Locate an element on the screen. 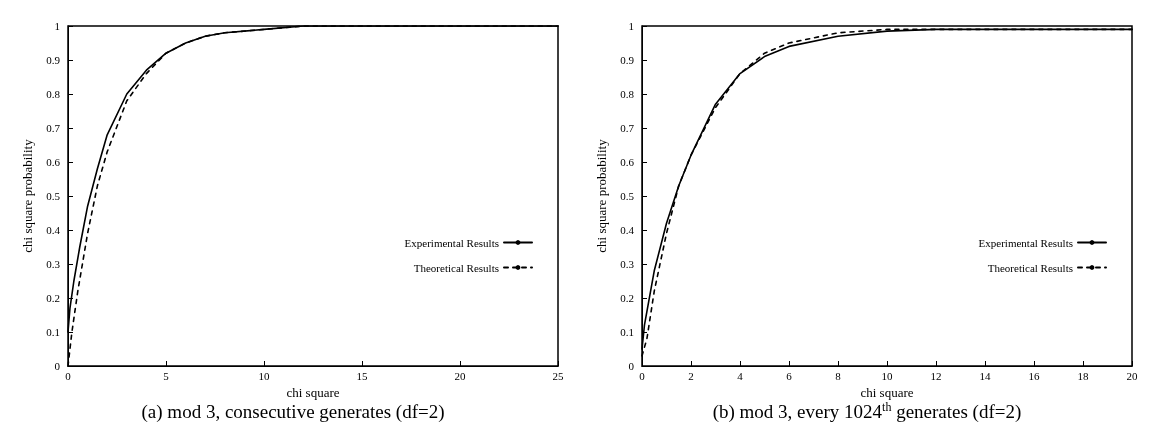 The height and width of the screenshot is (438, 1163). x-tick-label: 6 is located at coordinates (789, 375).